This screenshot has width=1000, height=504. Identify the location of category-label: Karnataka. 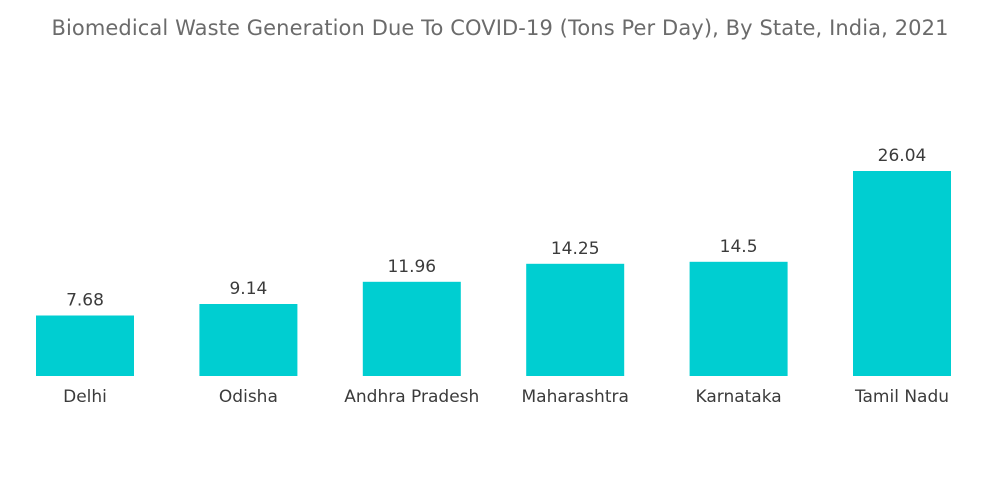
(738, 397).